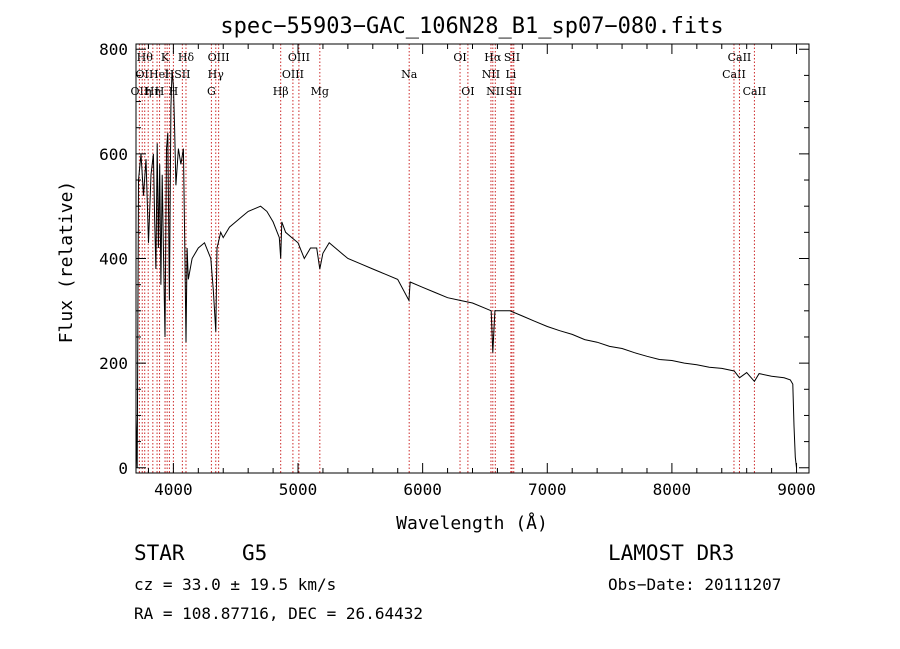 This screenshot has width=900, height=649. Describe the element at coordinates (157, 74) in the screenshot. I see `line-label: He` at that location.